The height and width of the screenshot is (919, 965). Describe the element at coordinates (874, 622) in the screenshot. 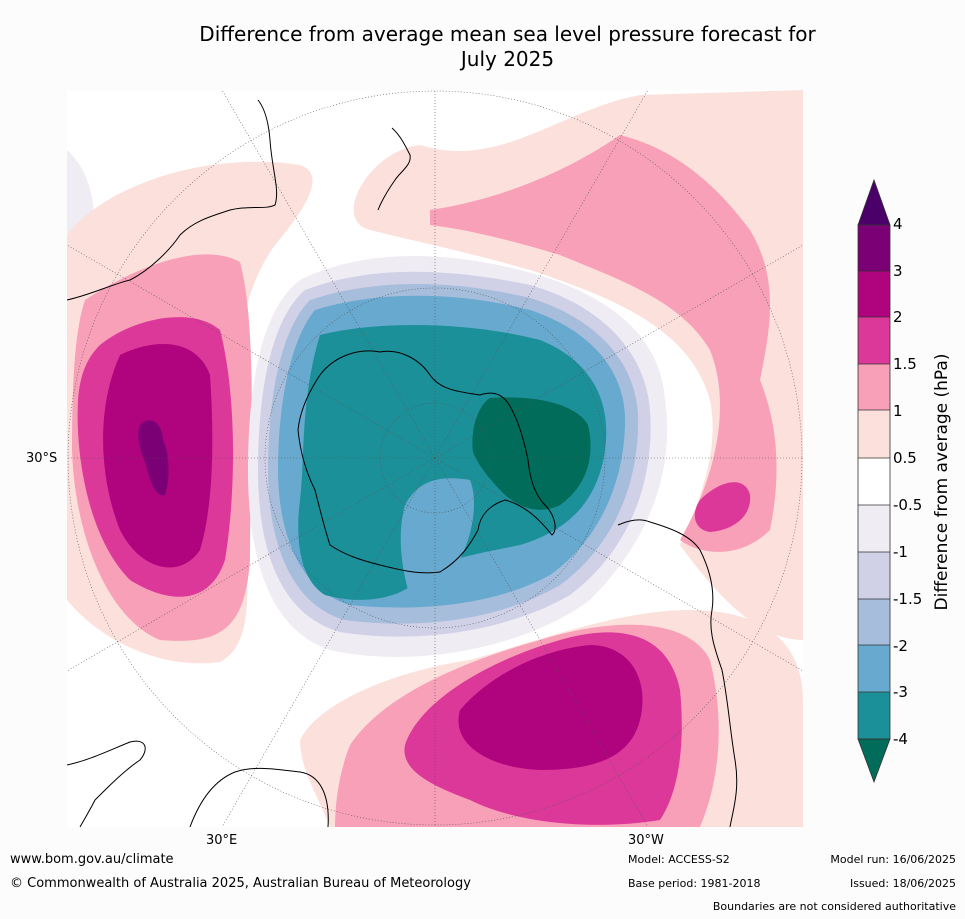

I see `colorbar--2-to--1.5` at that location.